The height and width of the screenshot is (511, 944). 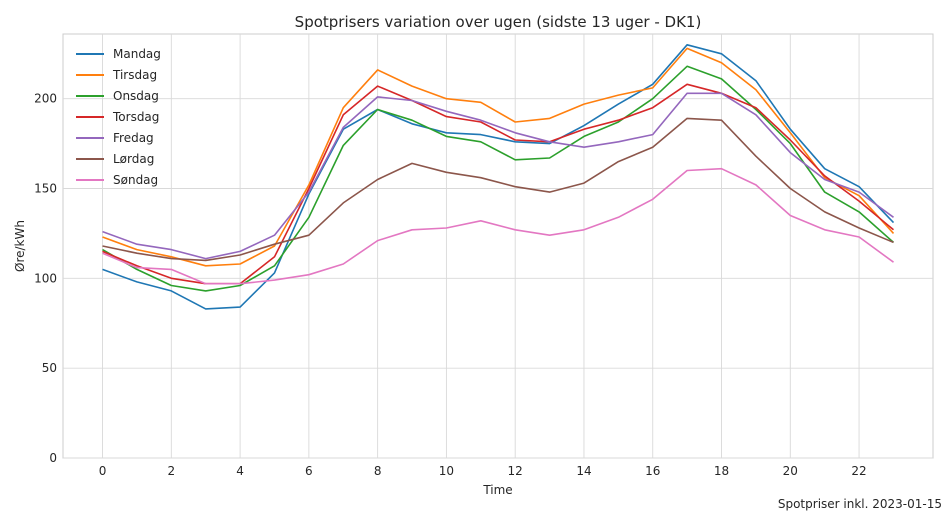 I want to click on y-axis: 0 50 100 150 200, so click(x=45, y=278).